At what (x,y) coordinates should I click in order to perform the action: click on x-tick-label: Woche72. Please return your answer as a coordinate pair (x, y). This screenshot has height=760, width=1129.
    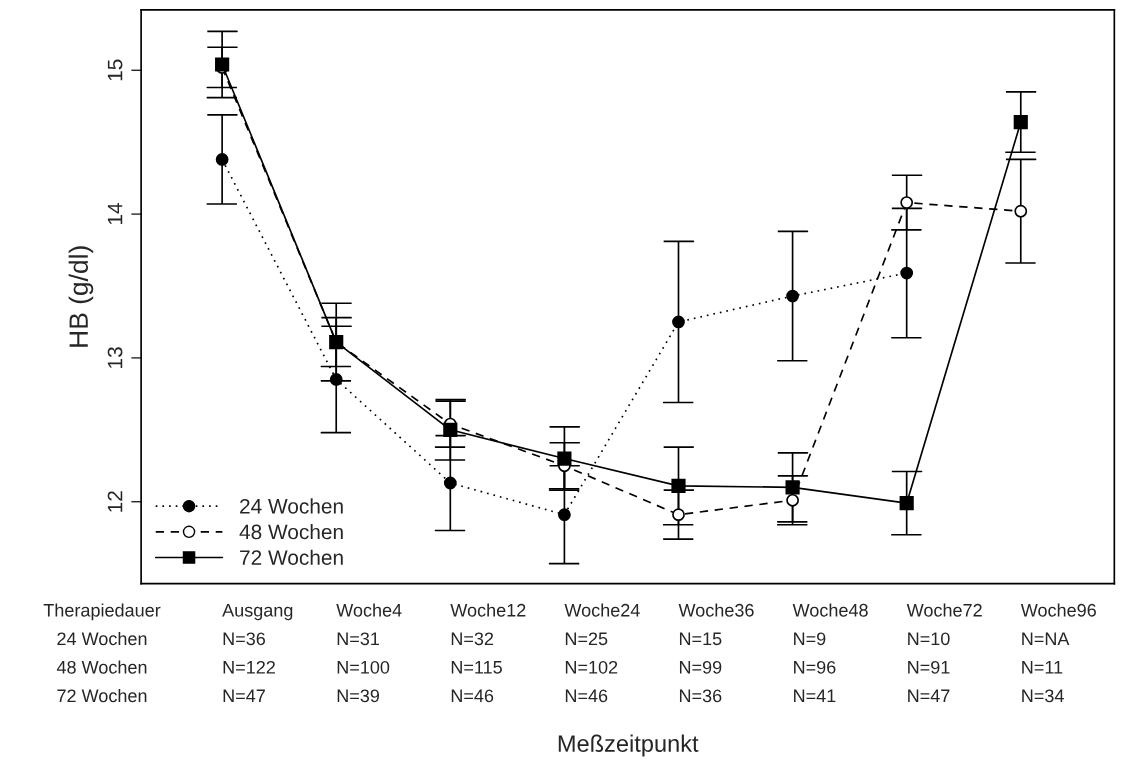
    Looking at the image, I should click on (944, 610).